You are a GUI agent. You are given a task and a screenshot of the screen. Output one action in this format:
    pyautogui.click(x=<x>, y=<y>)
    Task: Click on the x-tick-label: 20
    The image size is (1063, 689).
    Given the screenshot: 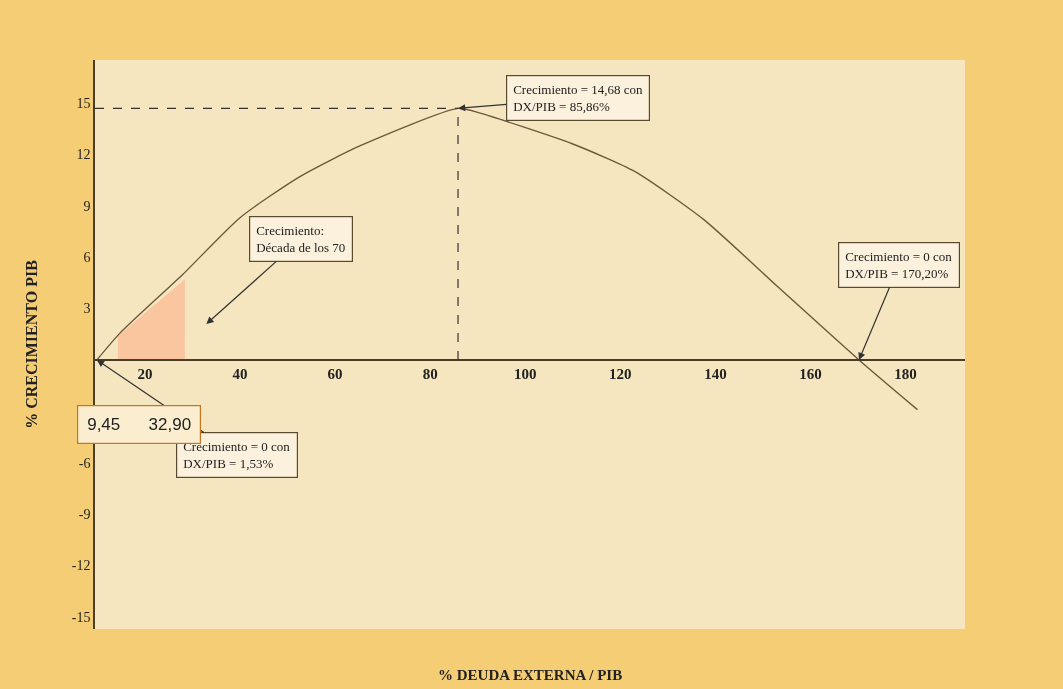 What is the action you would take?
    pyautogui.click(x=145, y=373)
    